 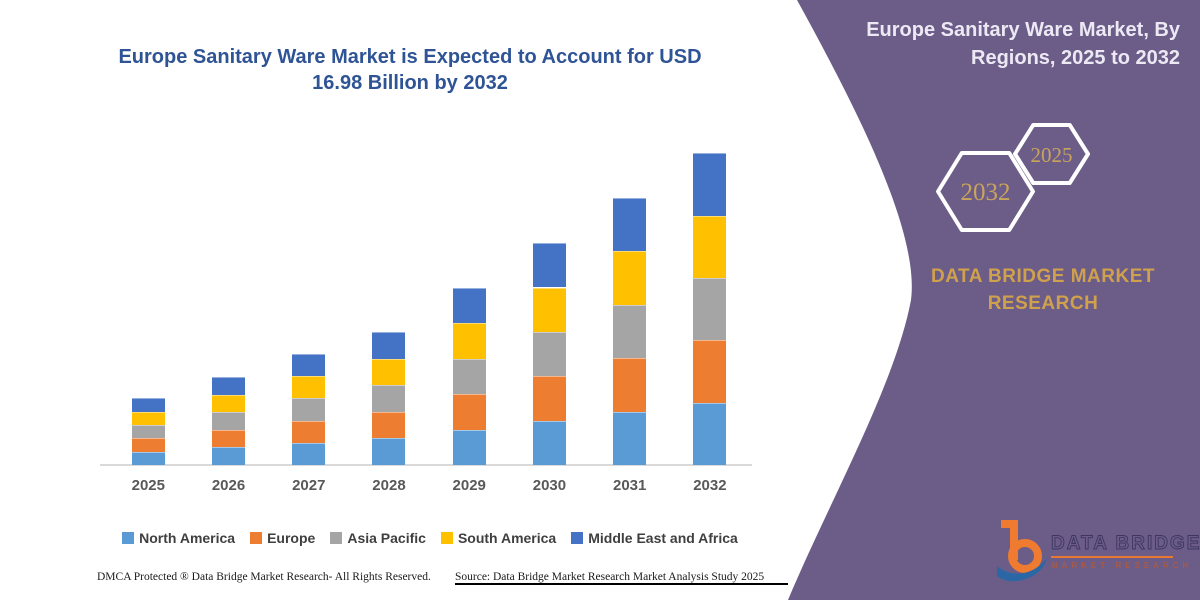 What do you see at coordinates (1125, 544) in the screenshot?
I see `logo-text-primary: DATA BRIDGE` at bounding box center [1125, 544].